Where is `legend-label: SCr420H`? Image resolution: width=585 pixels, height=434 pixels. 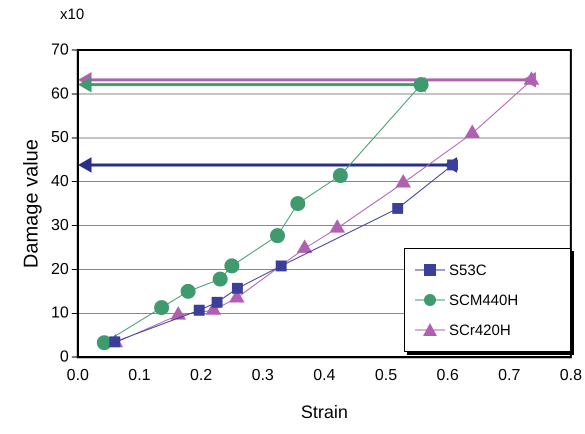 legend-label: SCr420H is located at coordinates (480, 330).